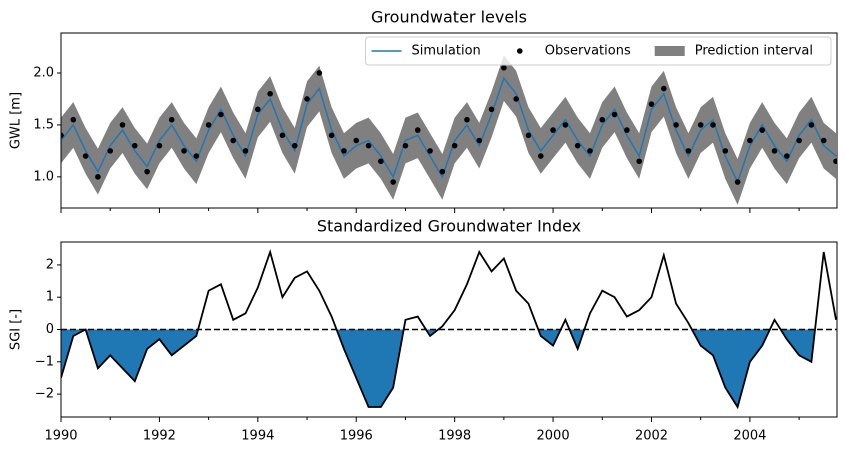 This screenshot has width=846, height=451. Describe the element at coordinates (50, 297) in the screenshot. I see `y-tick-label: 1` at that location.